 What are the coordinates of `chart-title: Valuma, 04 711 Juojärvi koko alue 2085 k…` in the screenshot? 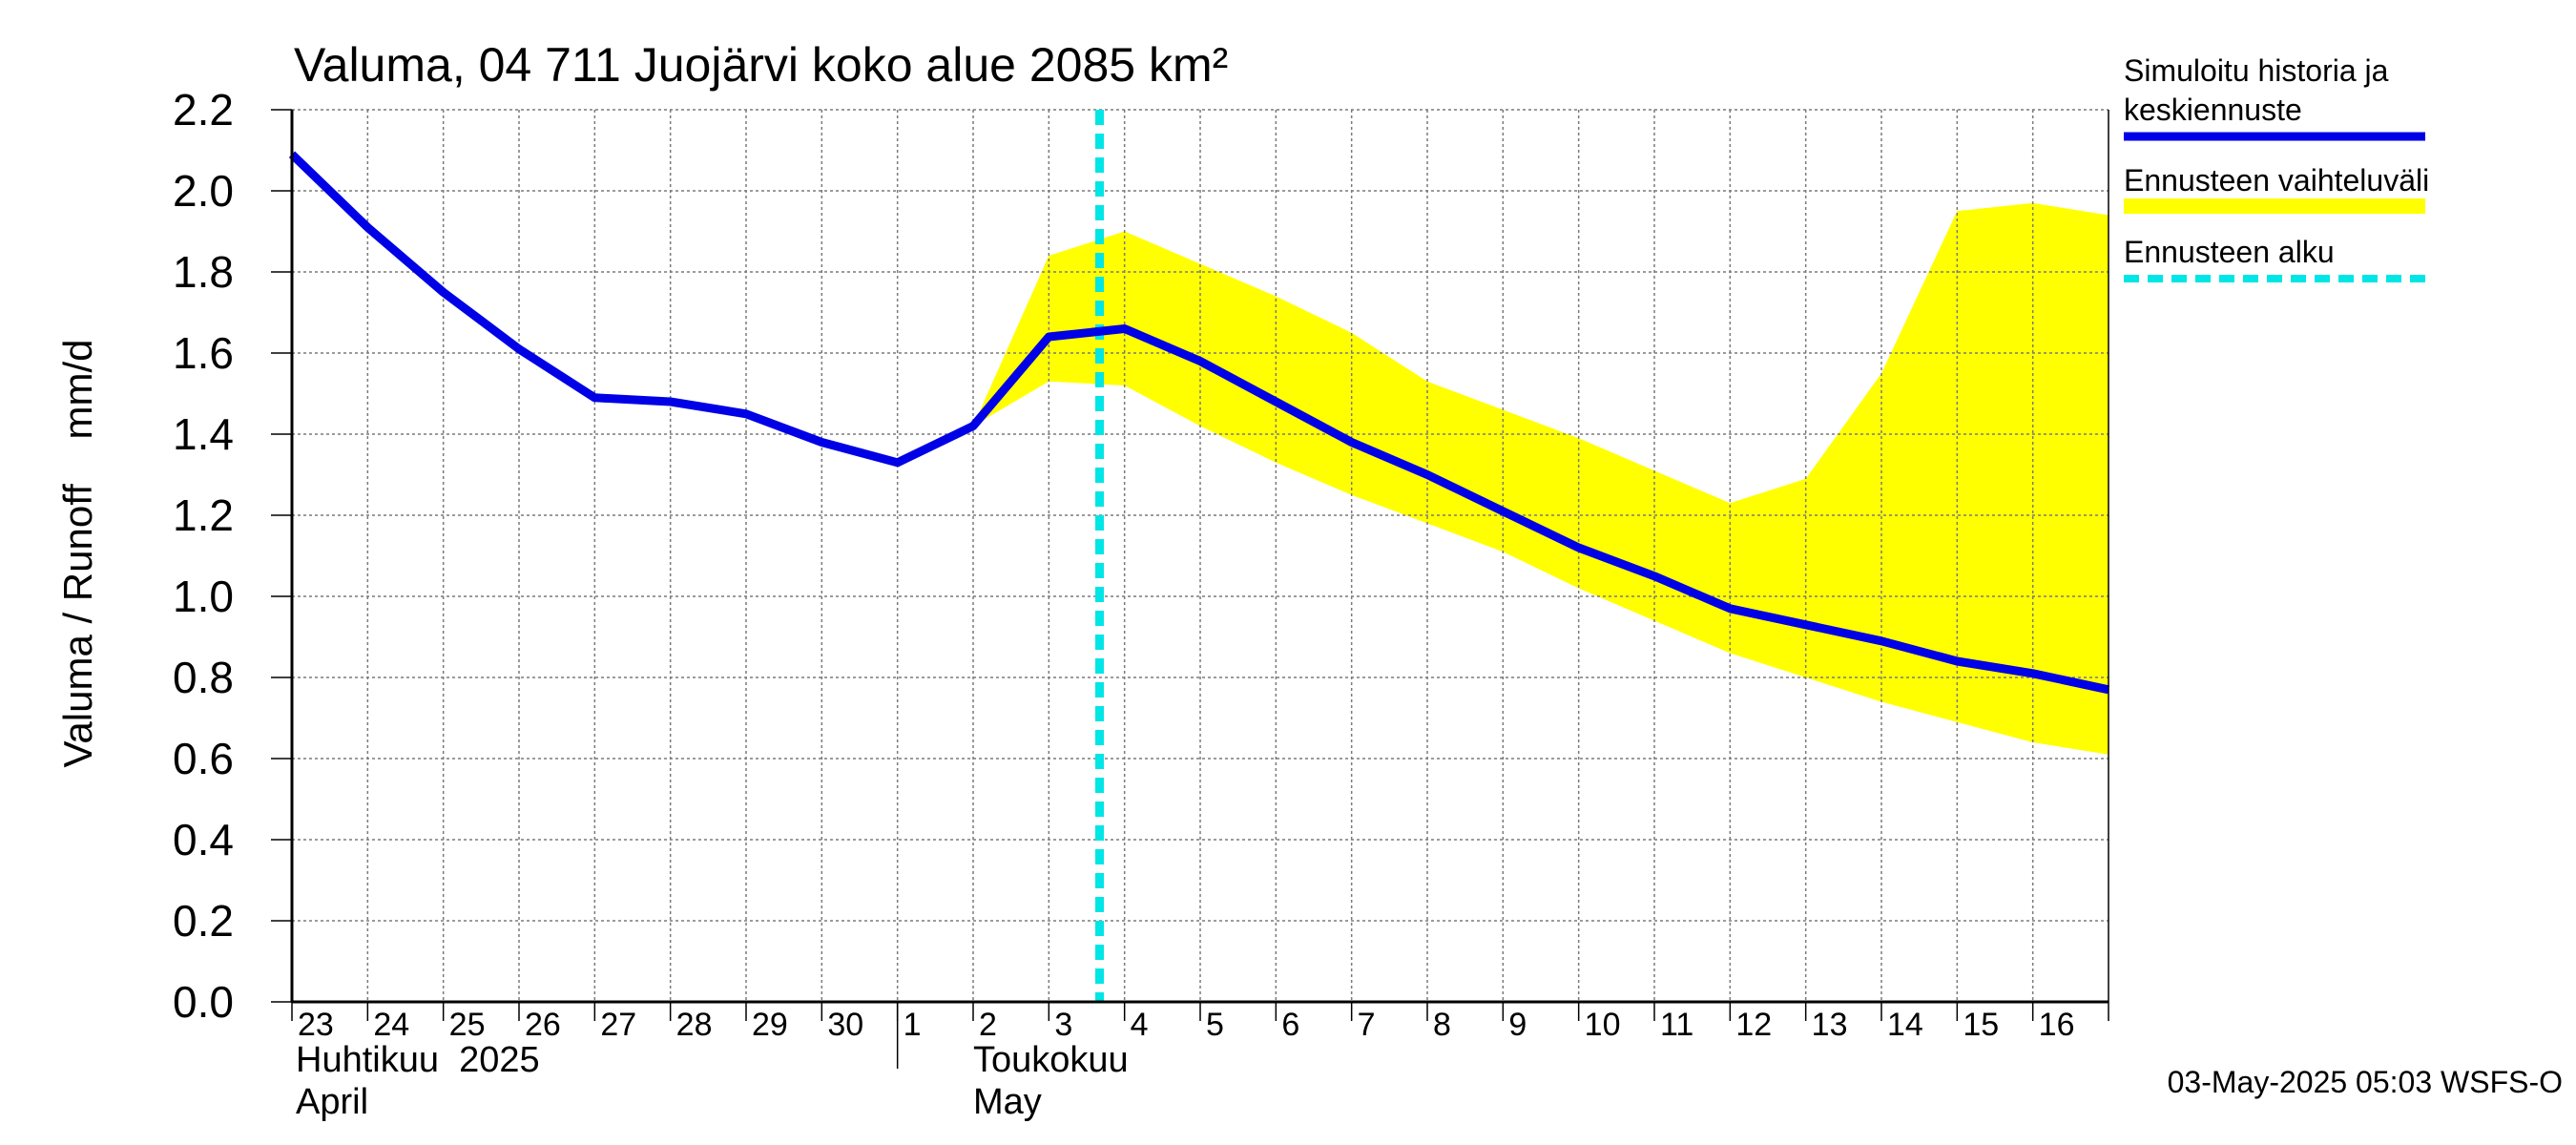 It's located at (761, 65).